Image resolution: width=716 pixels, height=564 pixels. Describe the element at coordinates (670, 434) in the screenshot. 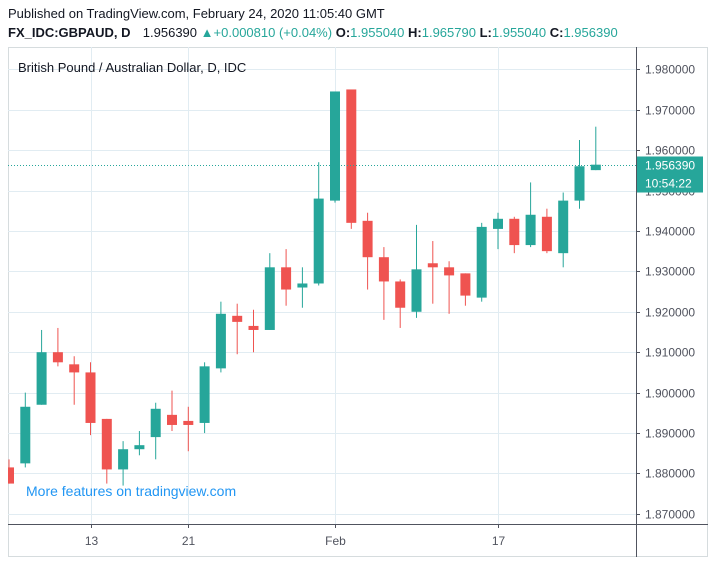

I see `y-tick-label: 1.890000` at that location.